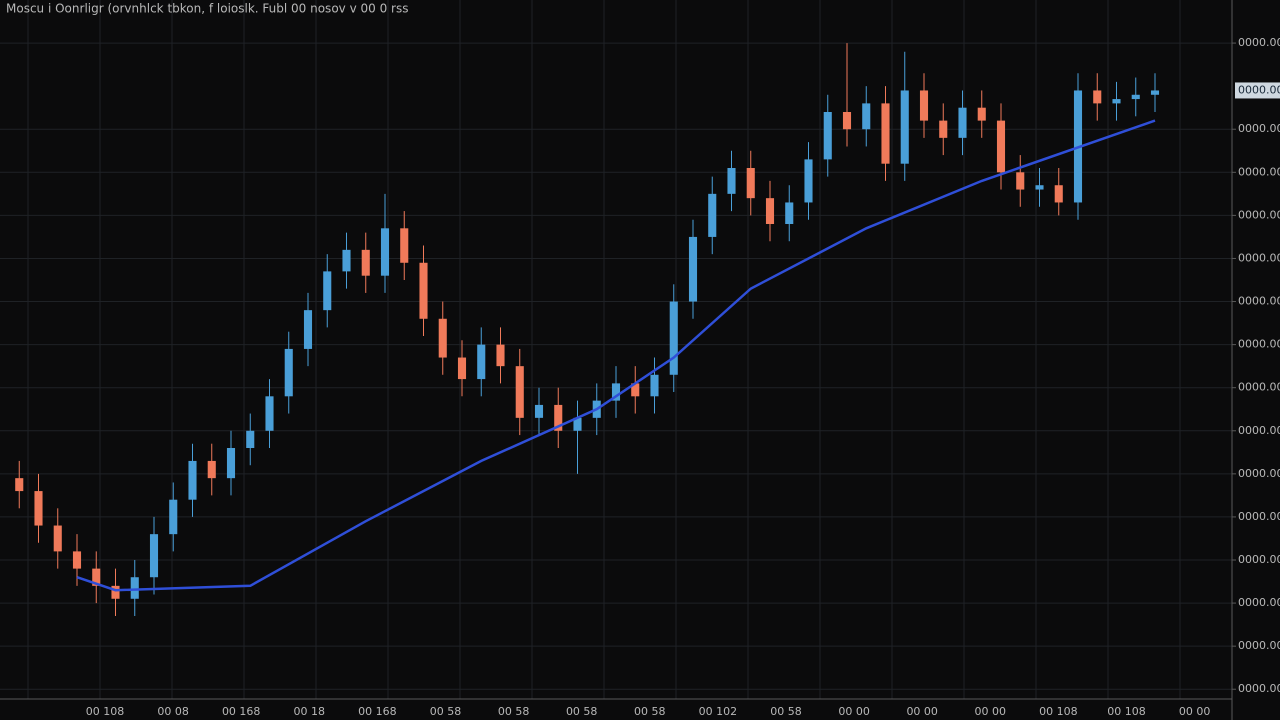 Image resolution: width=1280 pixels, height=720 pixels. What do you see at coordinates (310, 711) in the screenshot?
I see `x-tick-label: 00 18` at bounding box center [310, 711].